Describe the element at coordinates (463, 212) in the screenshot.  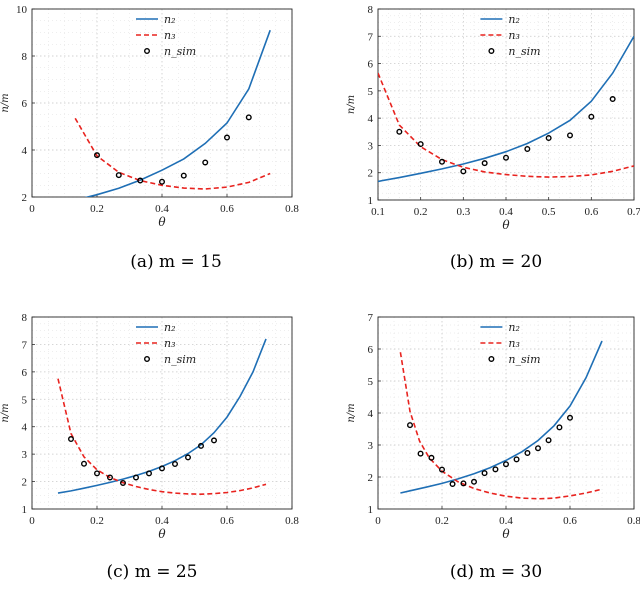
I see `x-tick-label: 0.3` at that location.